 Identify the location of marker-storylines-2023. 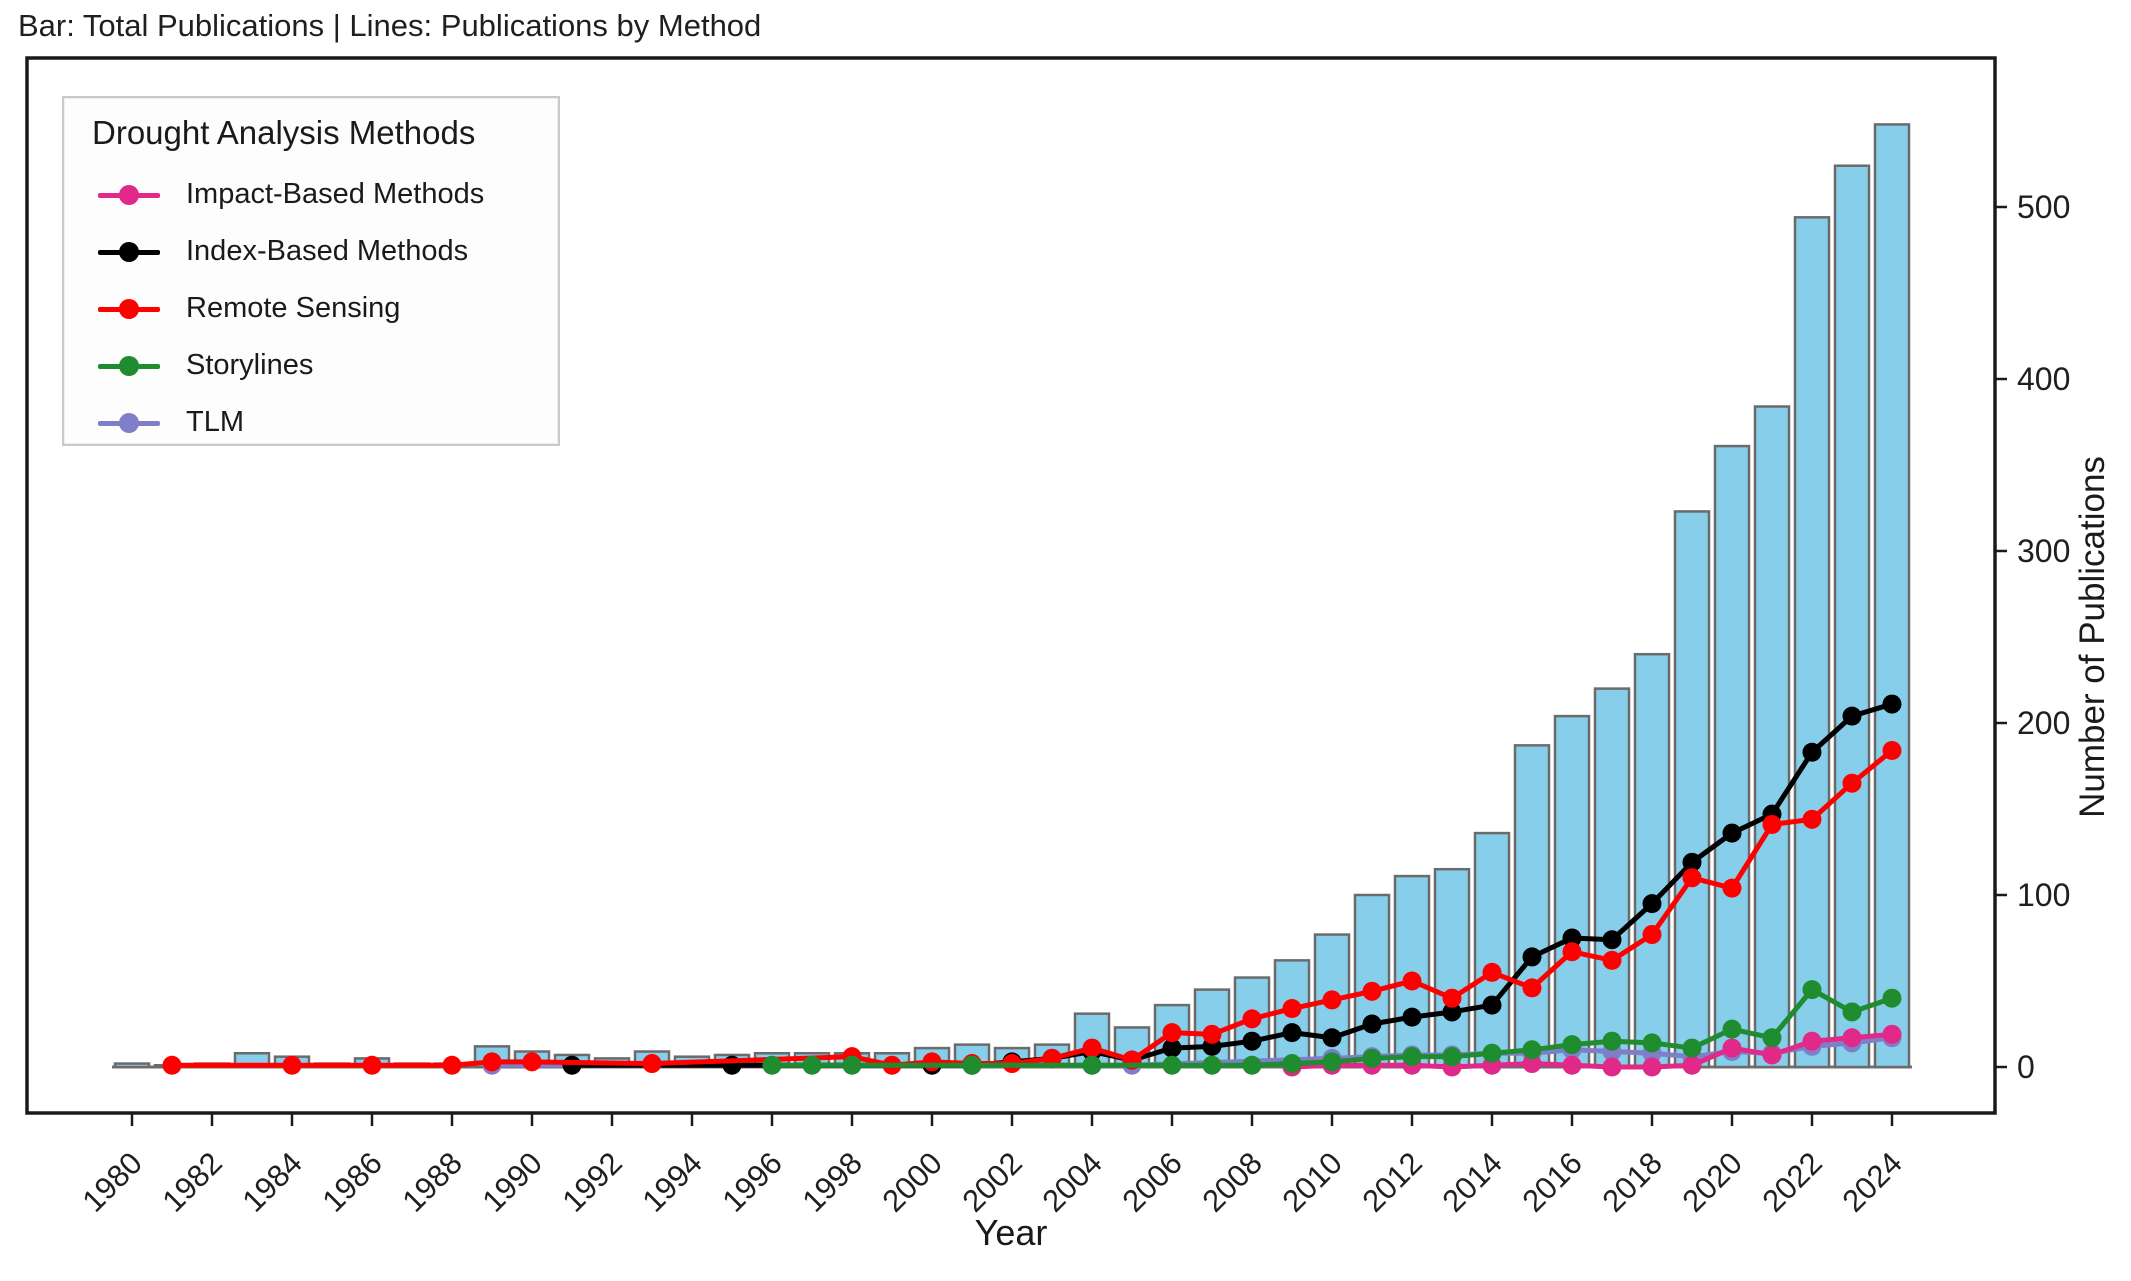
(1852, 1012).